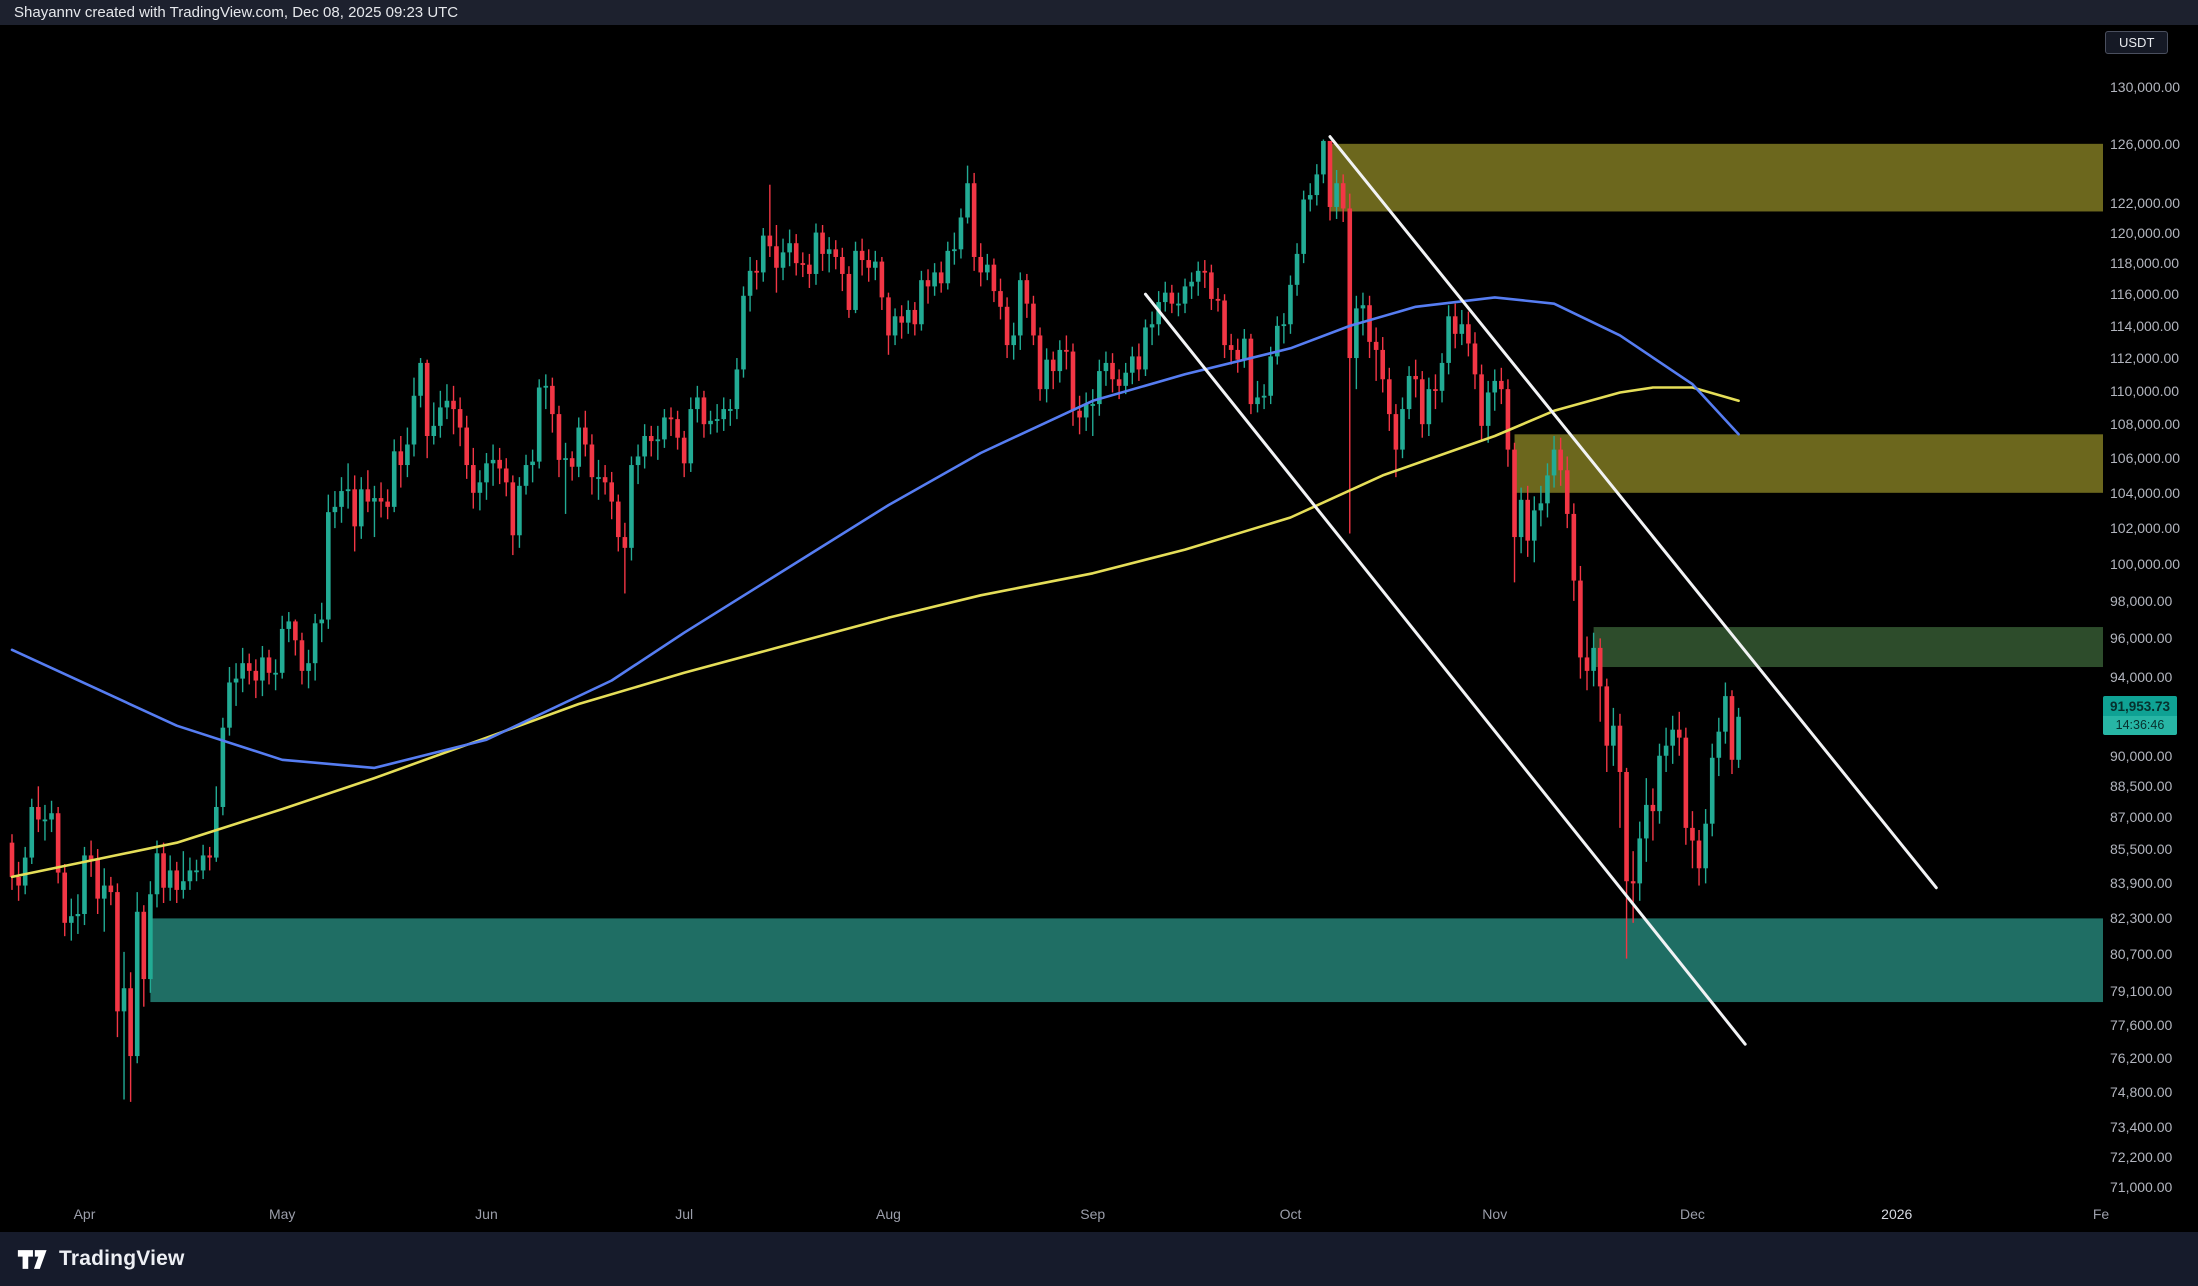 Image resolution: width=2198 pixels, height=1286 pixels. Describe the element at coordinates (2141, 1156) in the screenshot. I see `price-tick-label: 72,200.00` at that location.